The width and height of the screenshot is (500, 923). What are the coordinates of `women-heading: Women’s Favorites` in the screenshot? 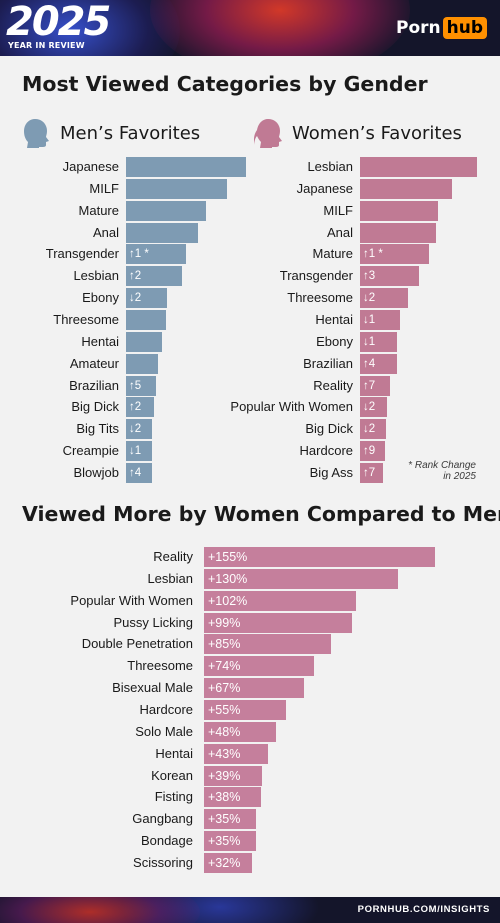 It's located at (358, 133).